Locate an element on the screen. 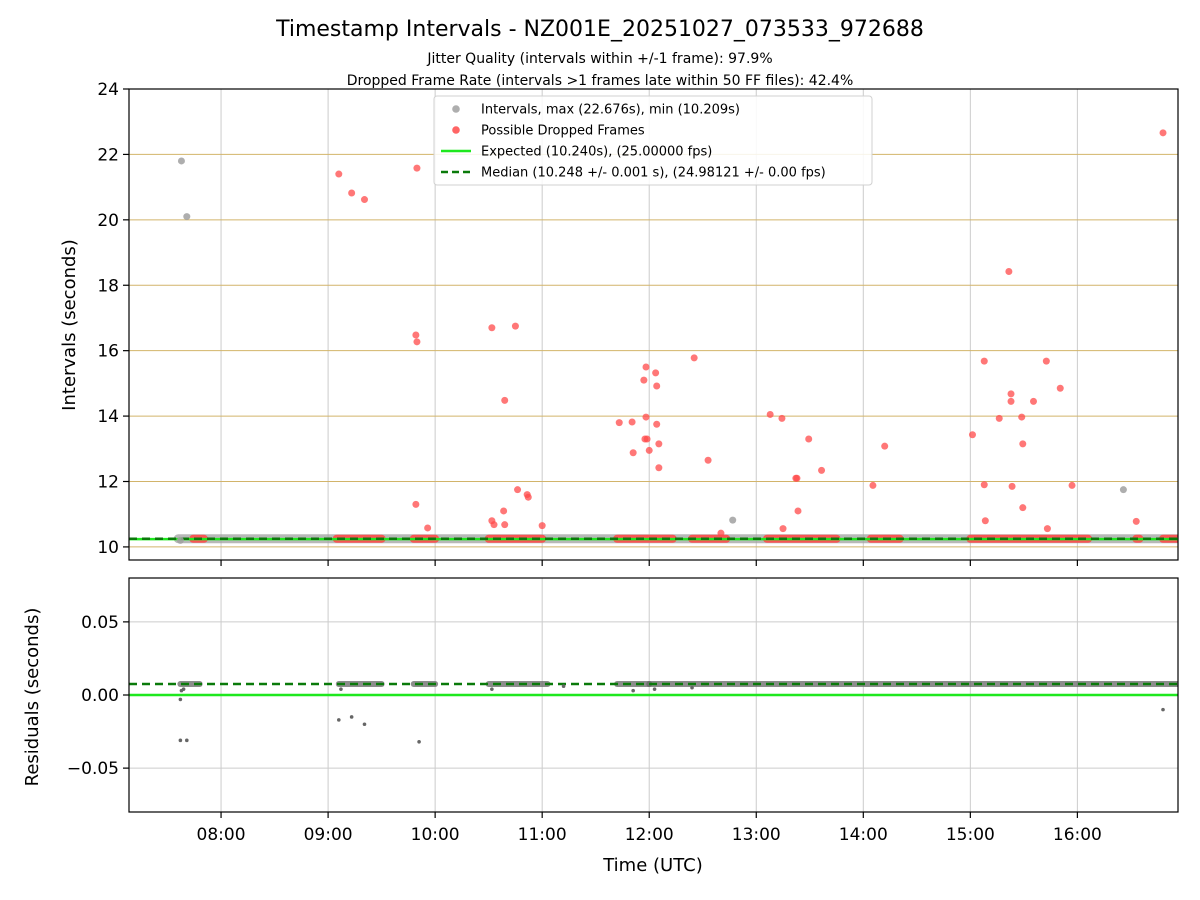 The height and width of the screenshot is (900, 1200). legend-entry-dropped: Possible Dropped Frames is located at coordinates (563, 131).